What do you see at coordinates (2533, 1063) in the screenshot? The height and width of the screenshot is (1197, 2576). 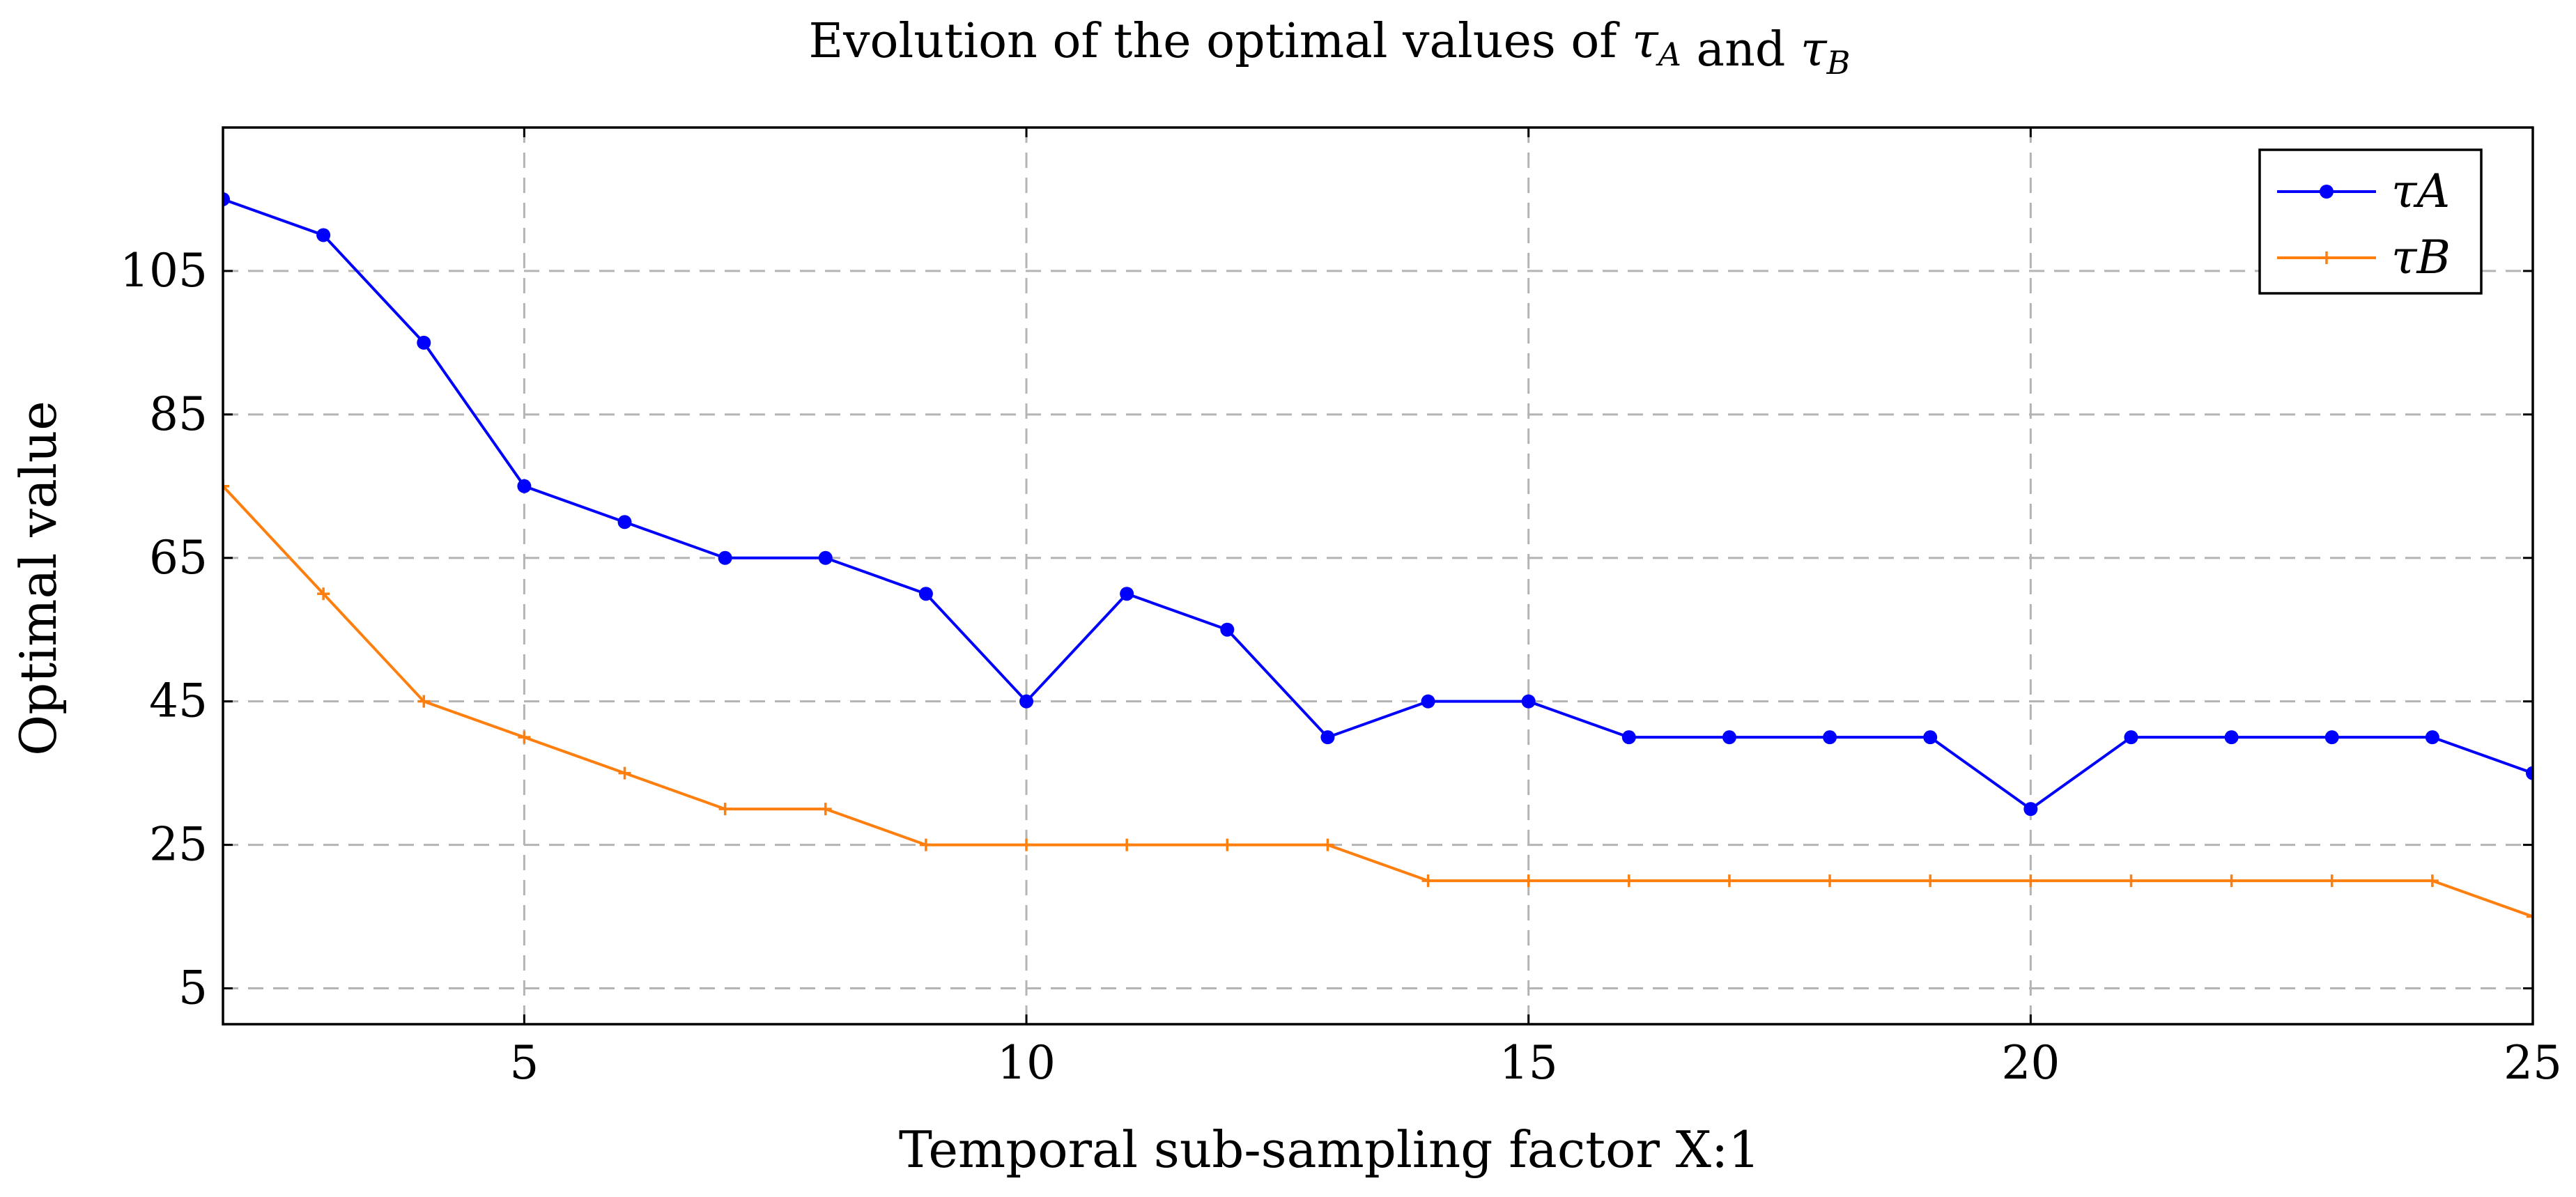 I see `x-tick-label: 25` at bounding box center [2533, 1063].